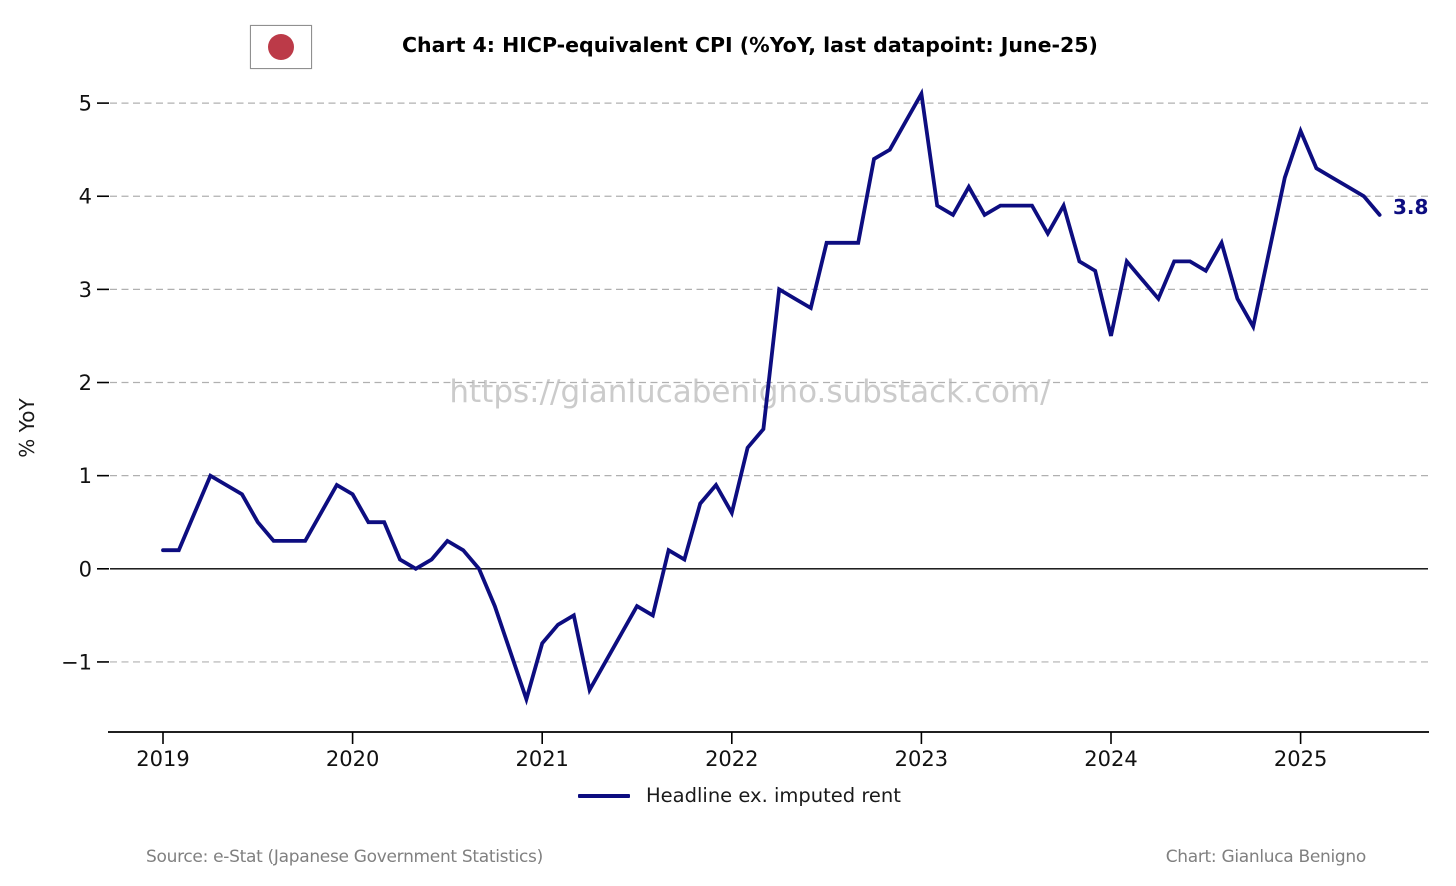 Image resolution: width=1456 pixels, height=886 pixels. What do you see at coordinates (352, 759) in the screenshot?
I see `x-tick-label: 2020` at bounding box center [352, 759].